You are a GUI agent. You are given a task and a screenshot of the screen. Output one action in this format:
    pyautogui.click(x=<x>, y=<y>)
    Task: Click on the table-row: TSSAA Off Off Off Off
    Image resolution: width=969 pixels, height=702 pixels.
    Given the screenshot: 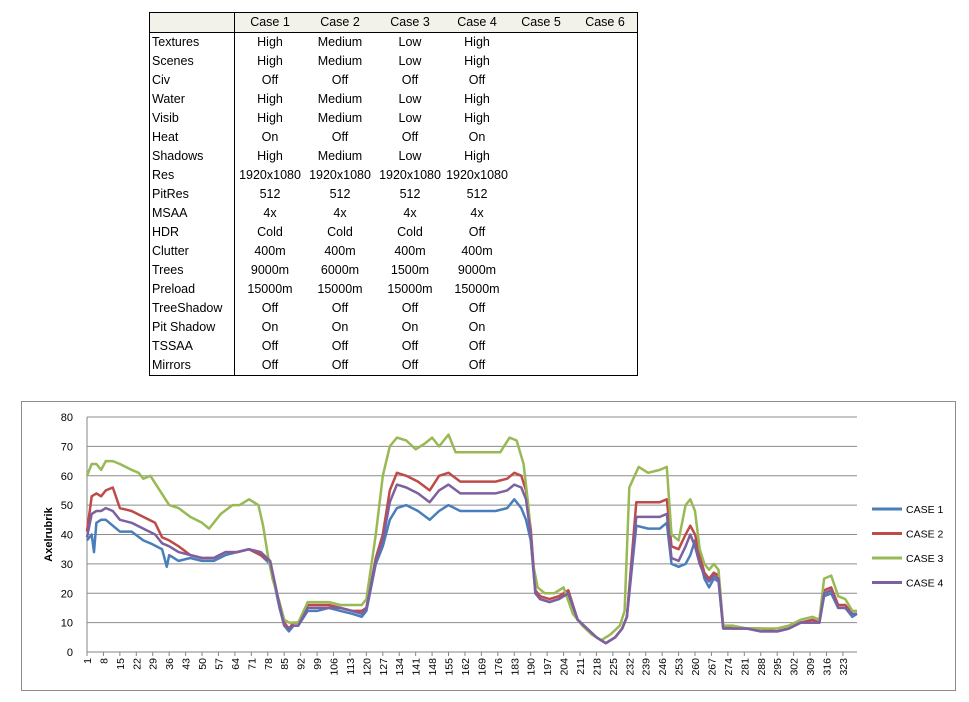 What is the action you would take?
    pyautogui.click(x=393, y=346)
    